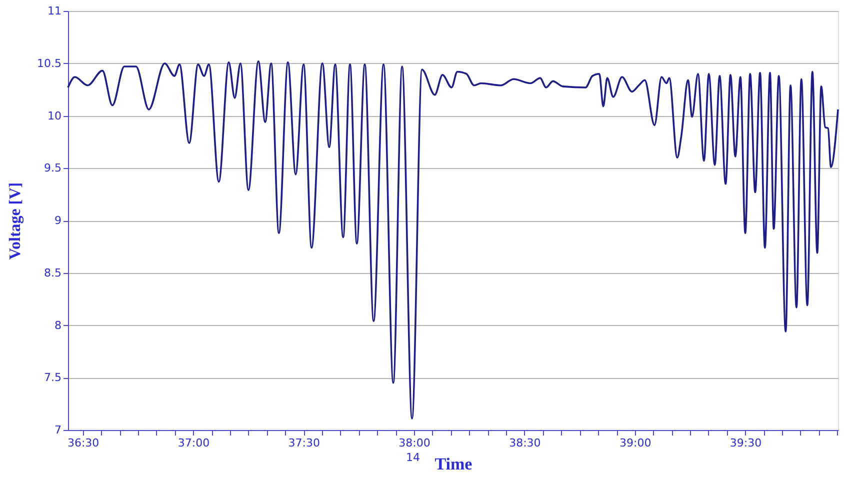  What do you see at coordinates (55, 115) in the screenshot?
I see `y-tick-label: 10` at bounding box center [55, 115].